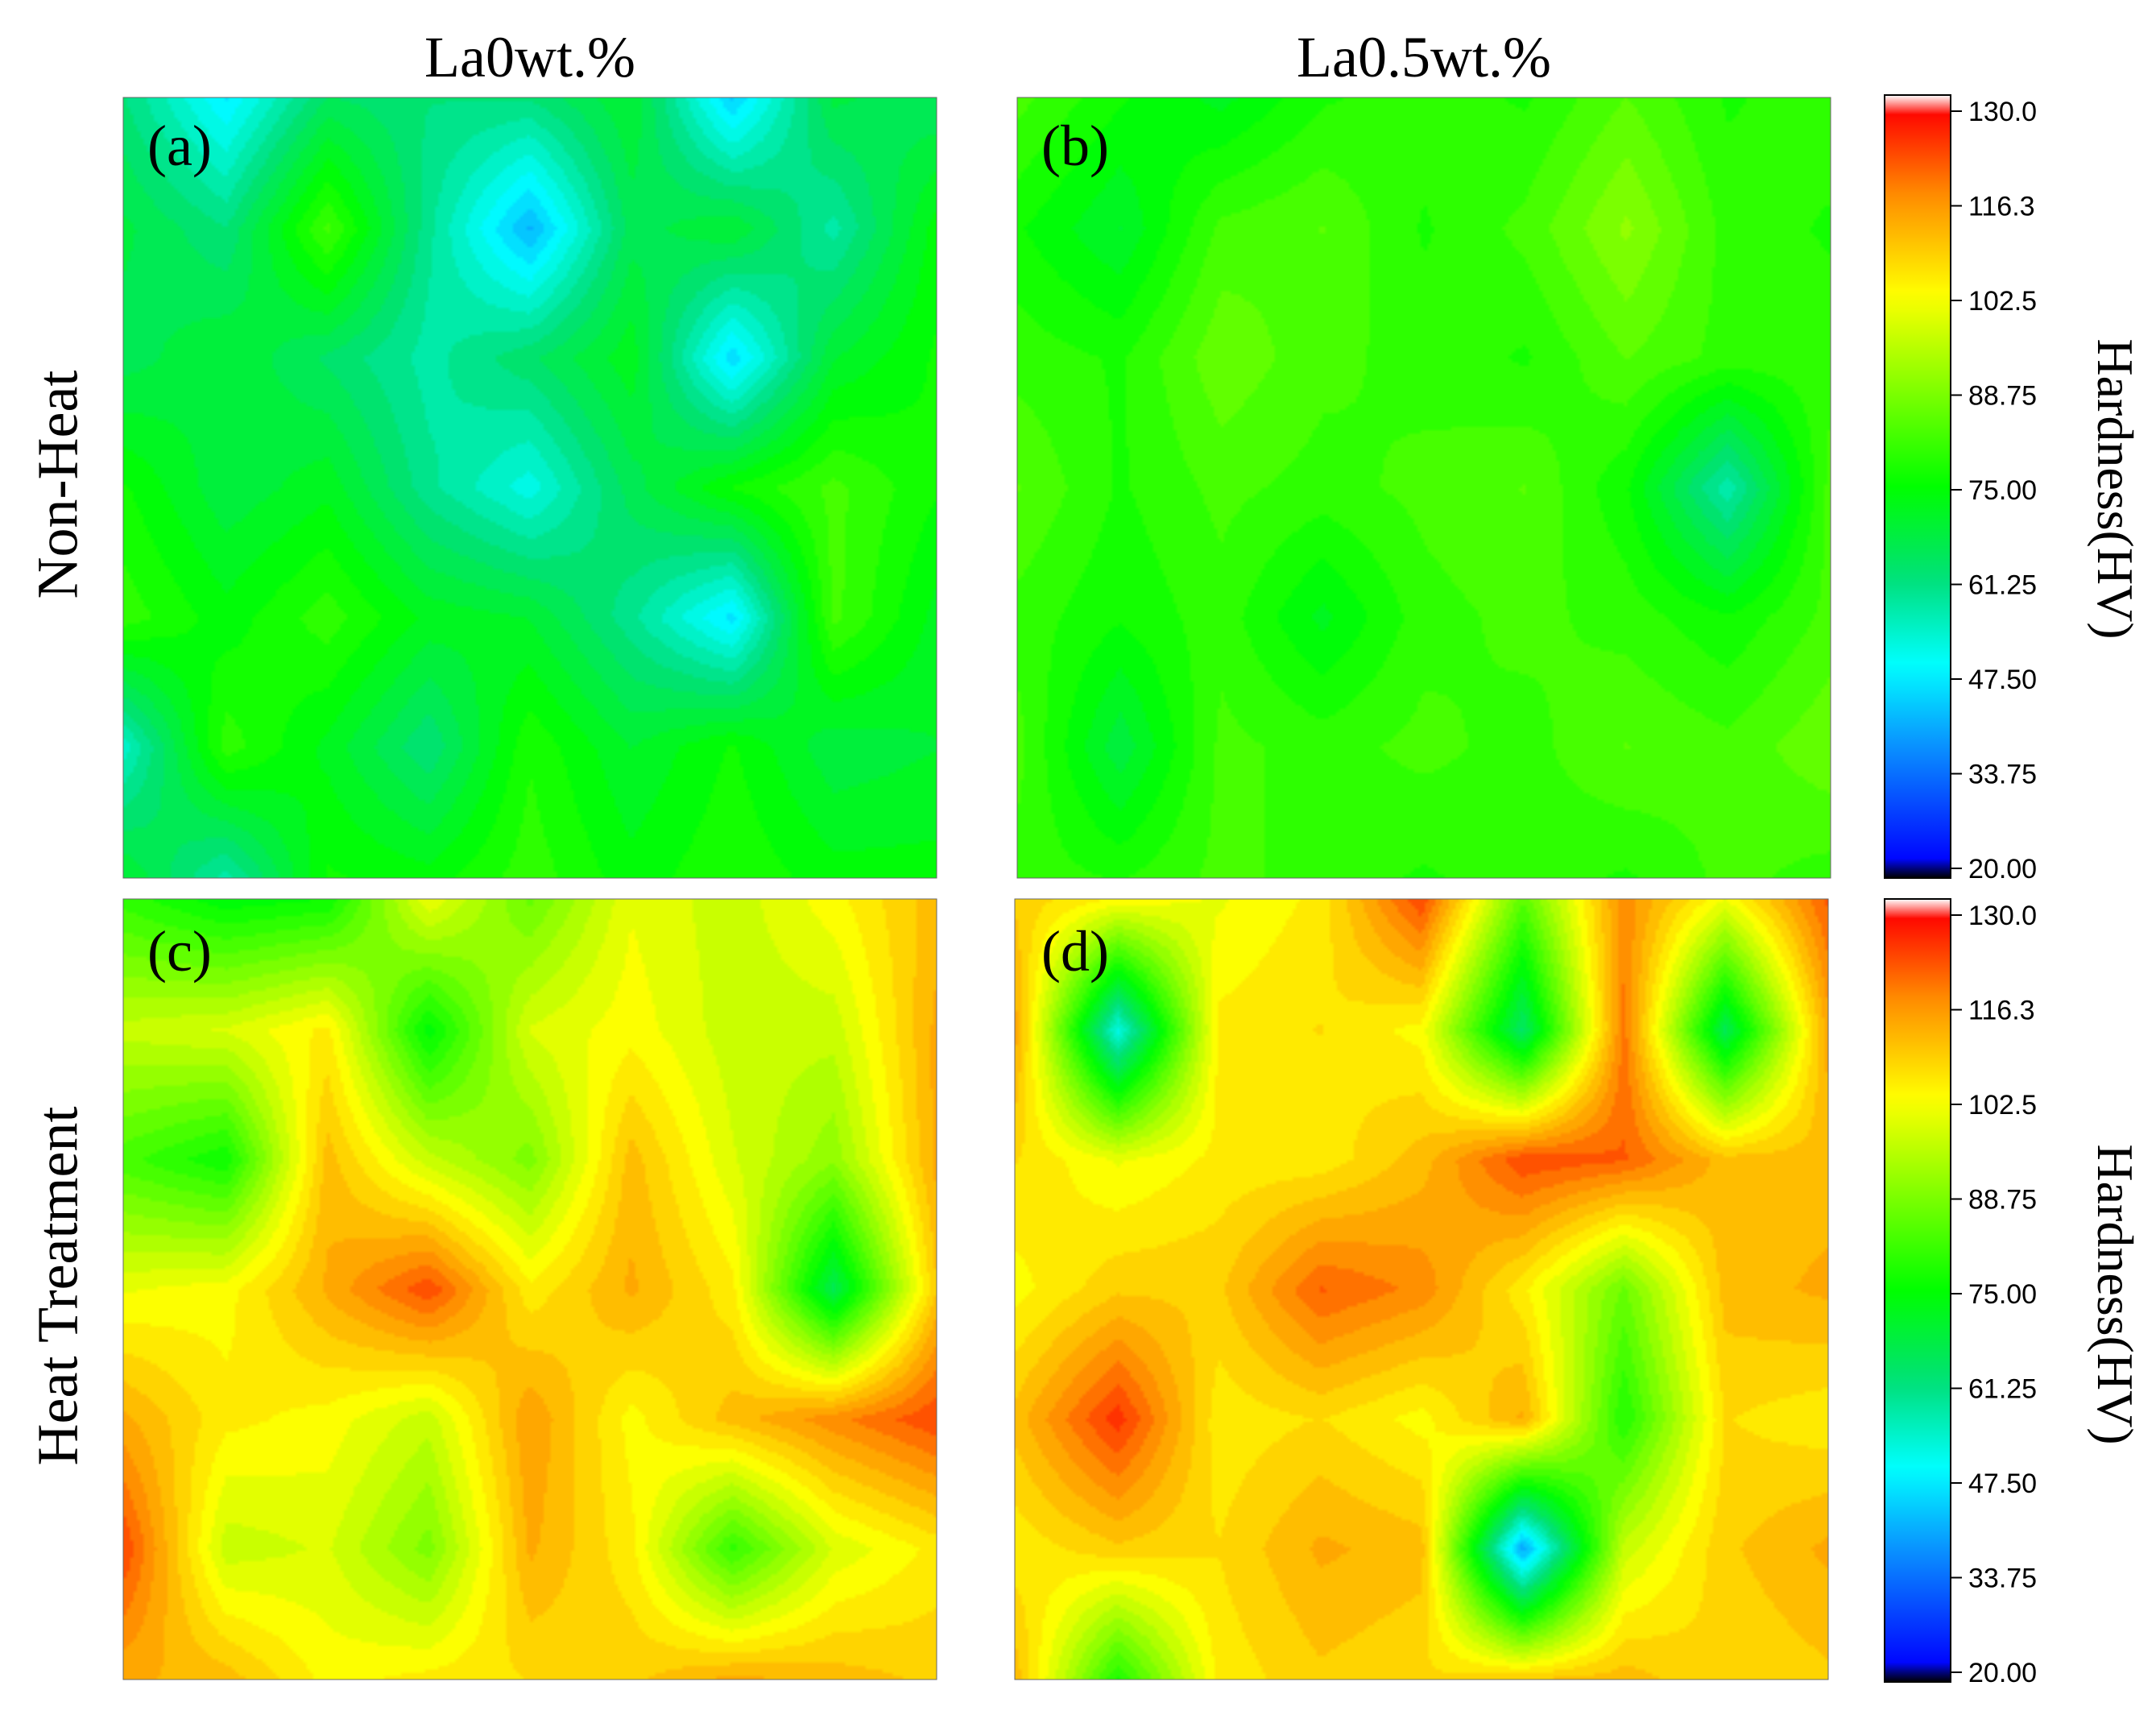 This screenshot has width=2156, height=1719. What do you see at coordinates (1917, 1290) in the screenshot?
I see `colorbar-bottom` at bounding box center [1917, 1290].